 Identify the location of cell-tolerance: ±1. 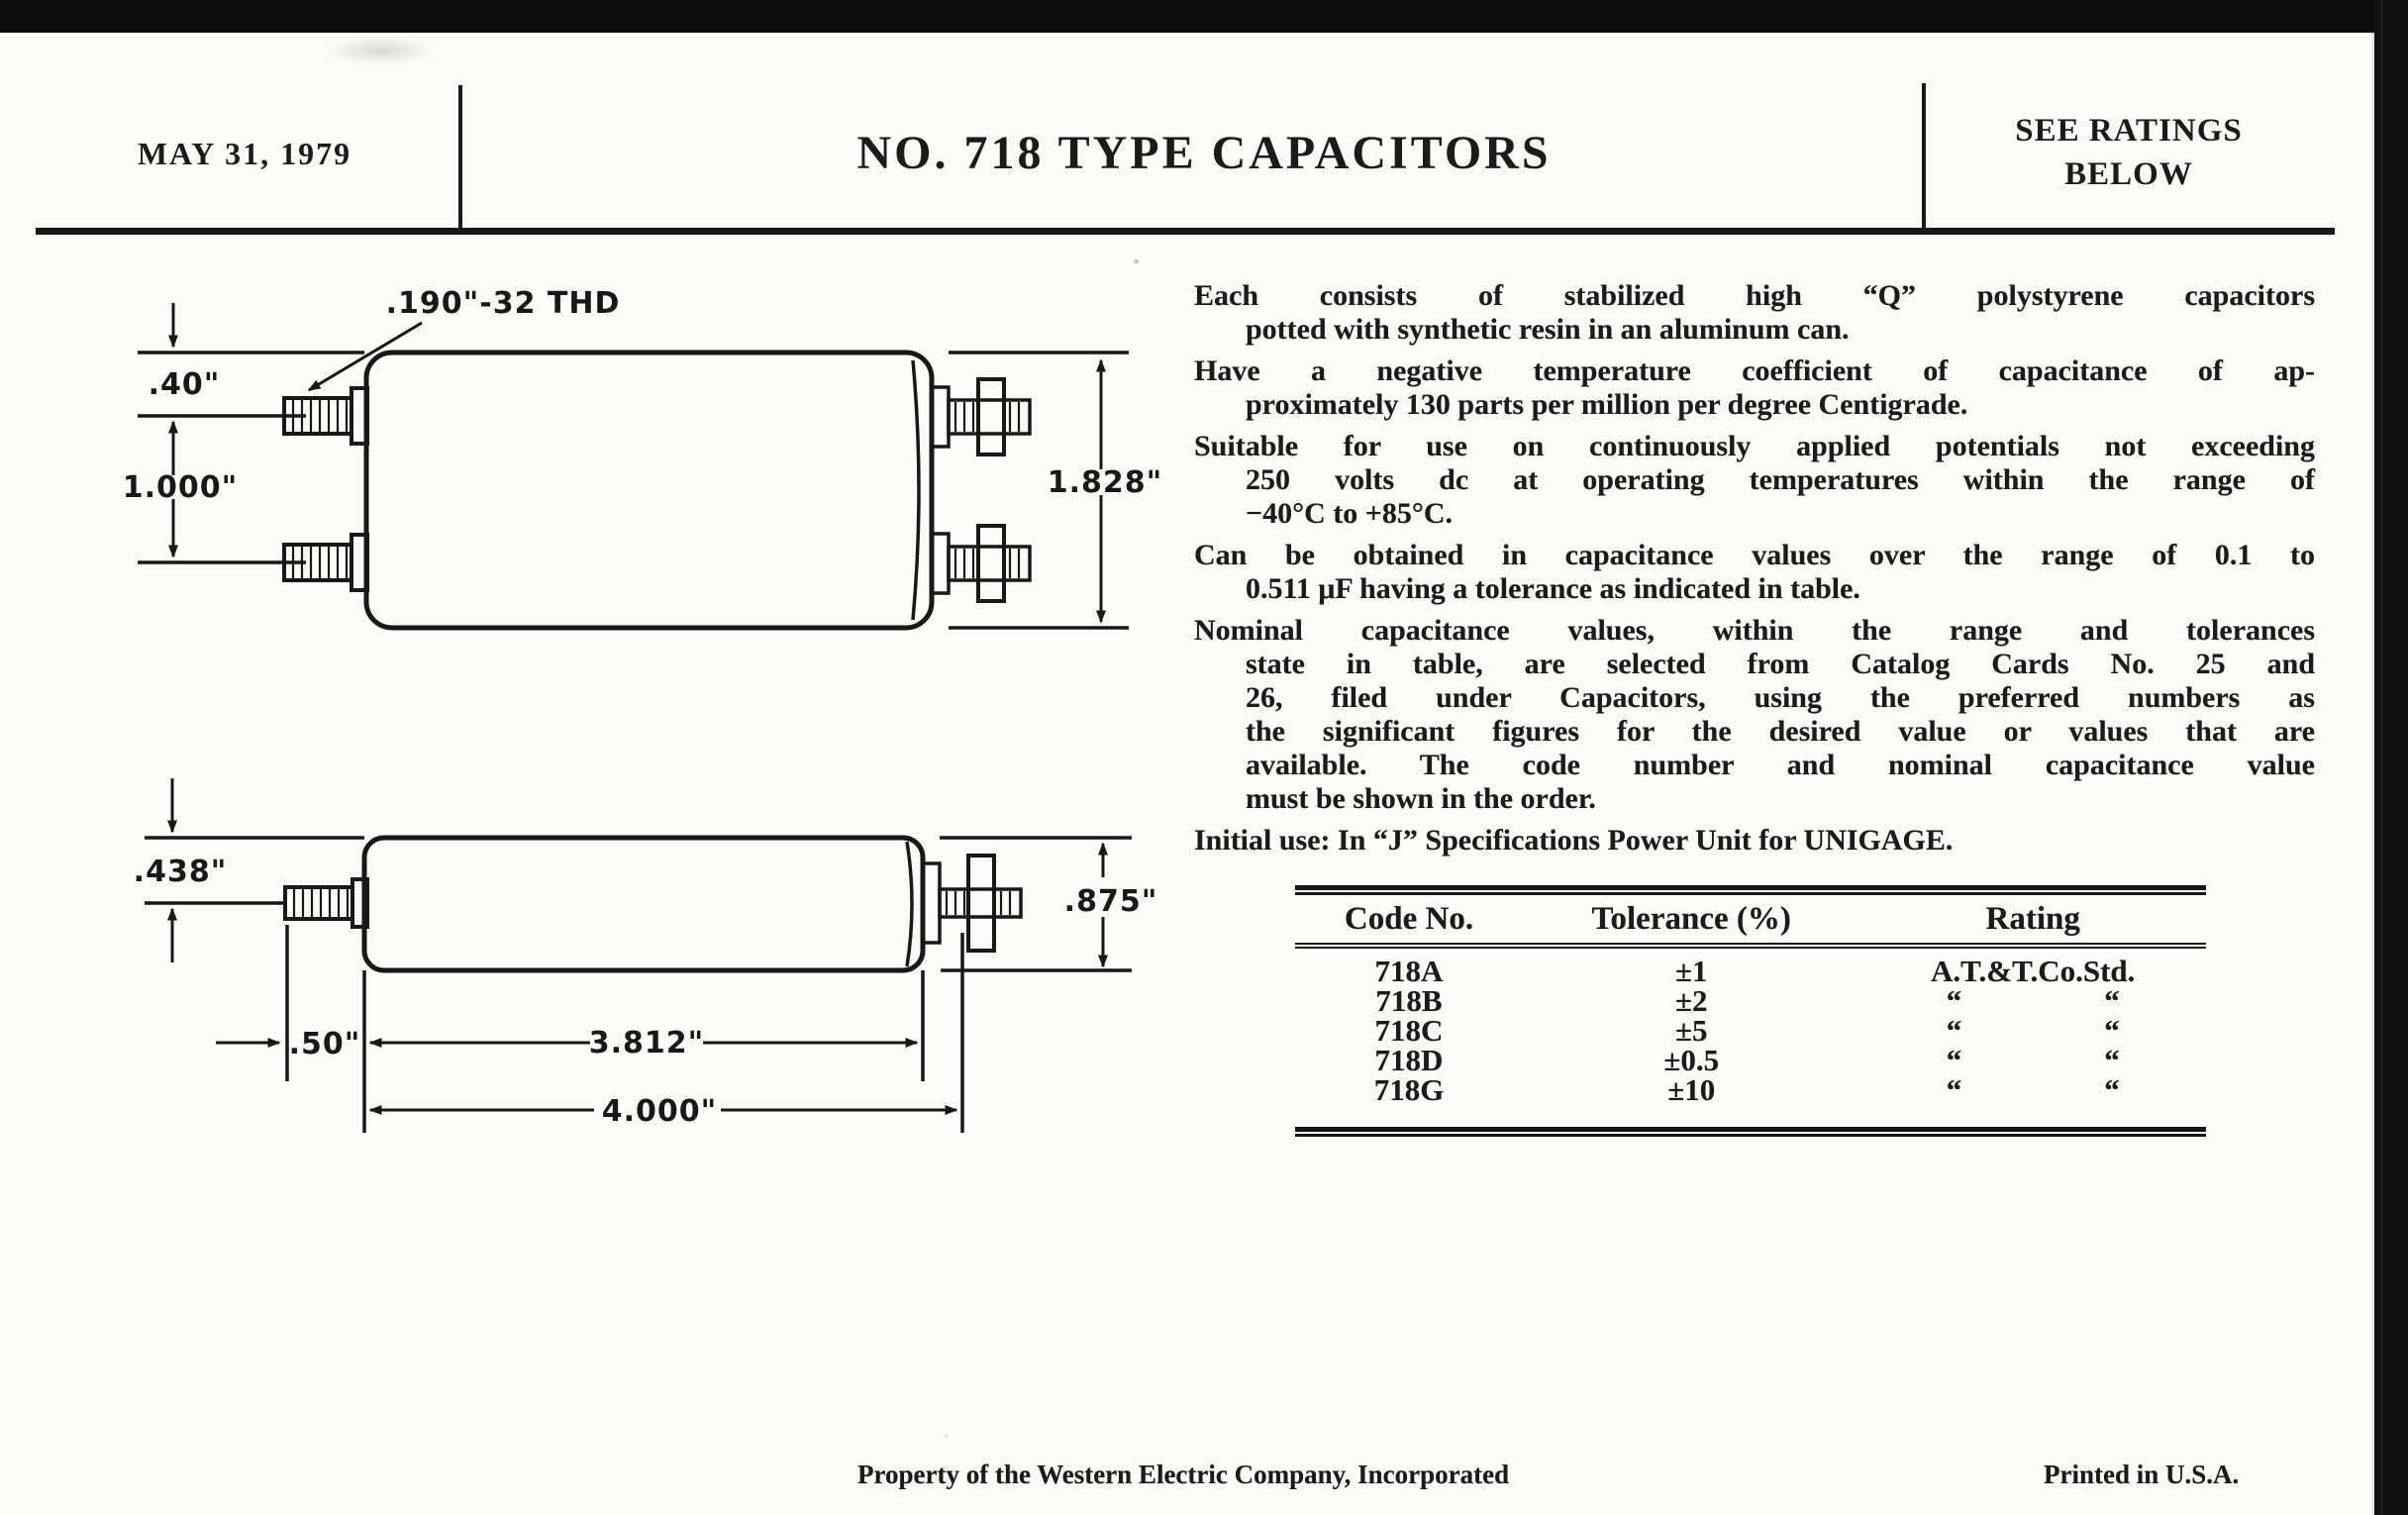
(1691, 971).